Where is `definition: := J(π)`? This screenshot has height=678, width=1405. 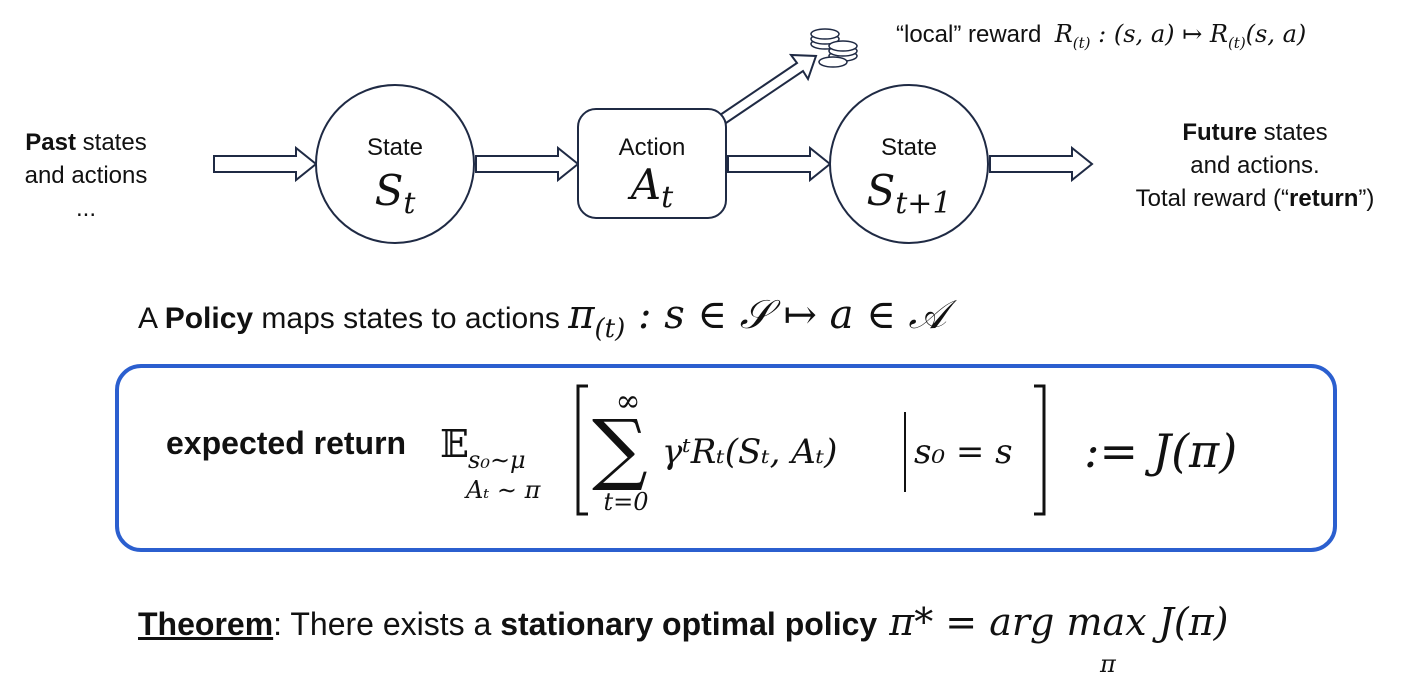
definition: := J(π) is located at coordinates (1161, 451).